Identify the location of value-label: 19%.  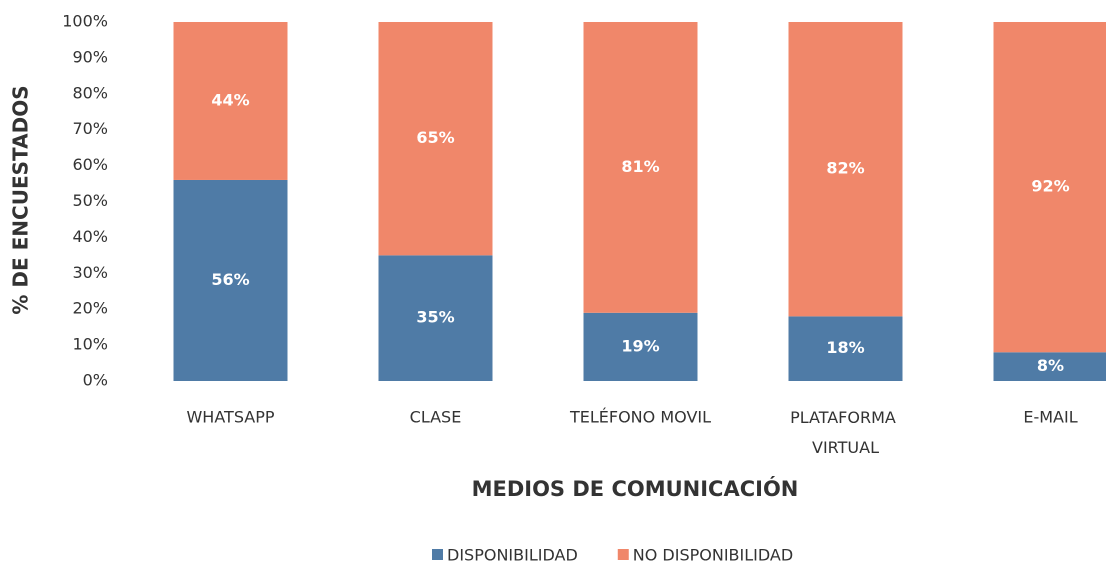
(640, 345).